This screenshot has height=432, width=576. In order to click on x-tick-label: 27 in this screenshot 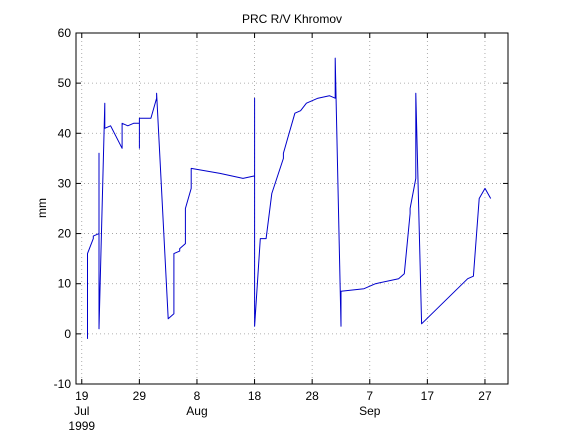, I will do `click(485, 396)`.